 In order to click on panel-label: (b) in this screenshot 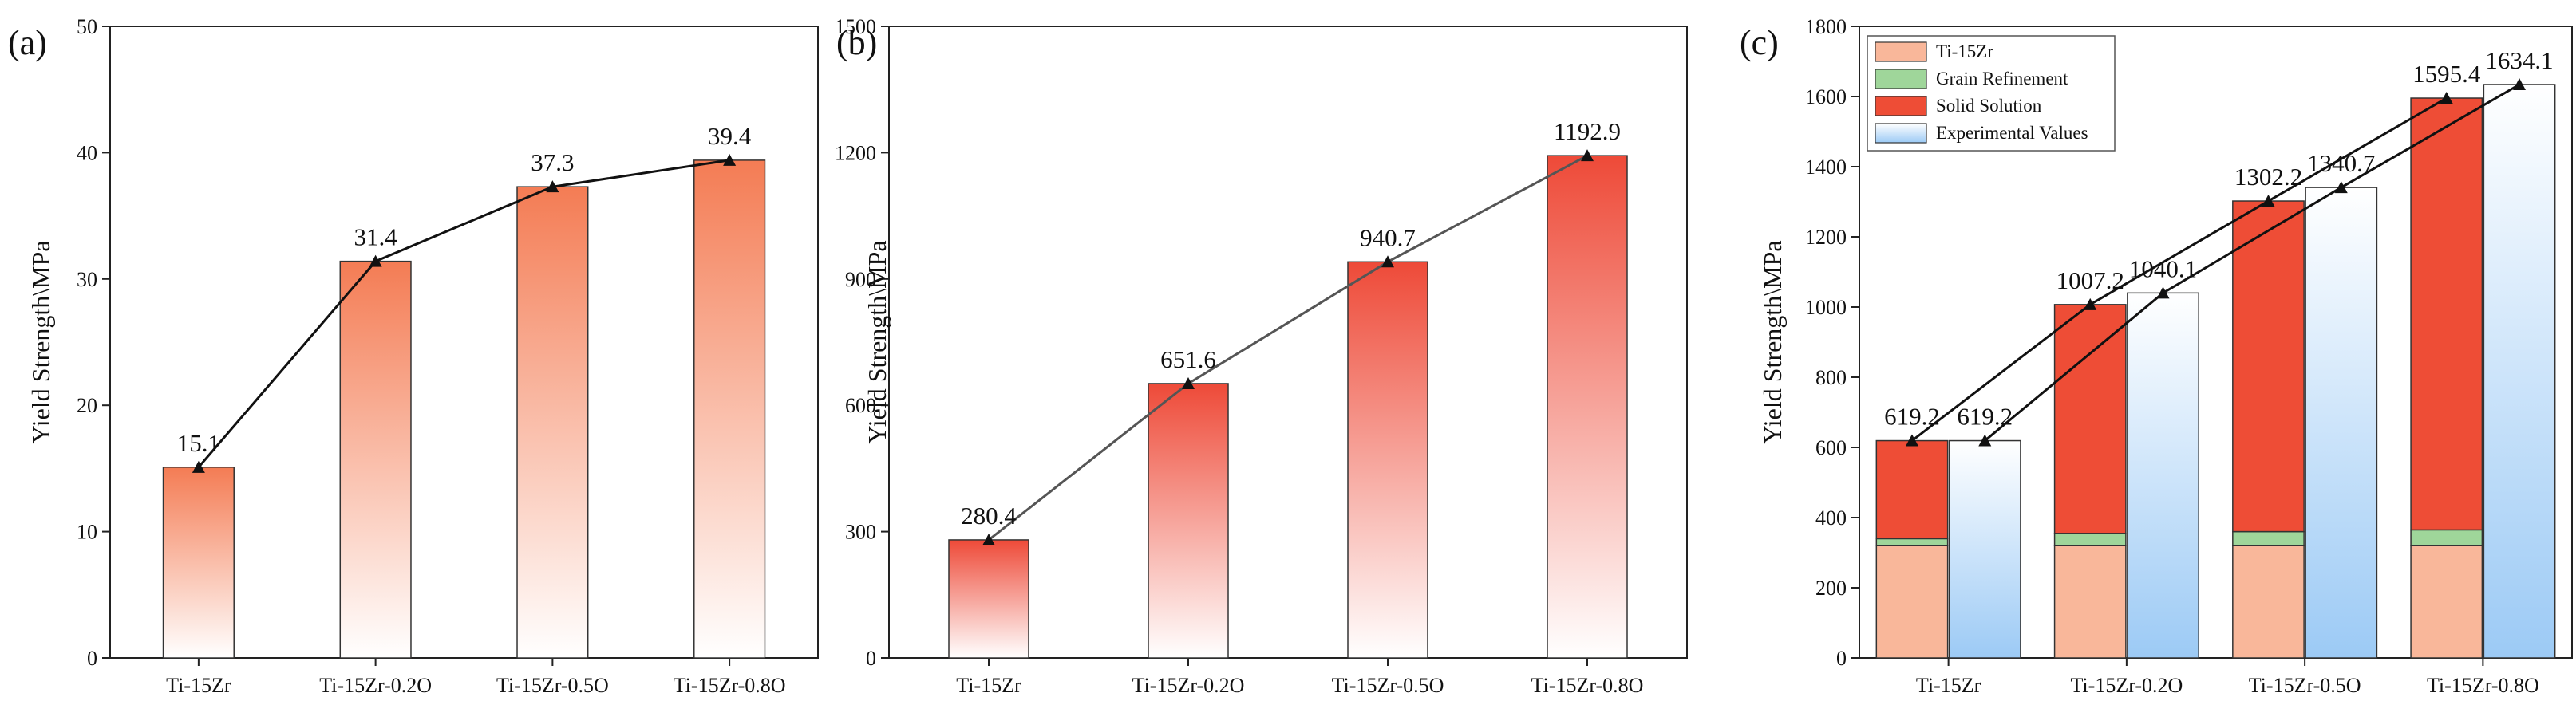, I will do `click(856, 42)`.